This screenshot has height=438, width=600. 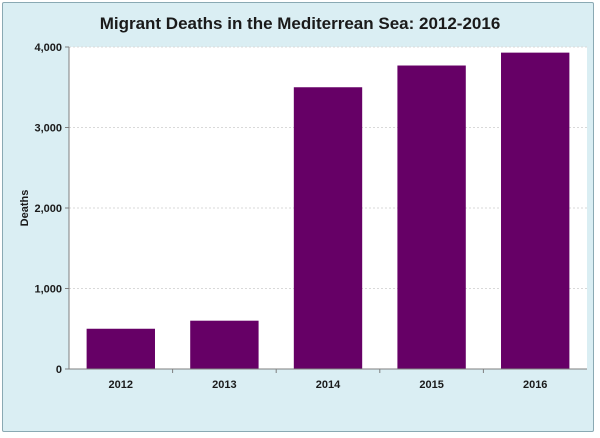 What do you see at coordinates (48, 48) in the screenshot?
I see `y-tick-label: 4,000` at bounding box center [48, 48].